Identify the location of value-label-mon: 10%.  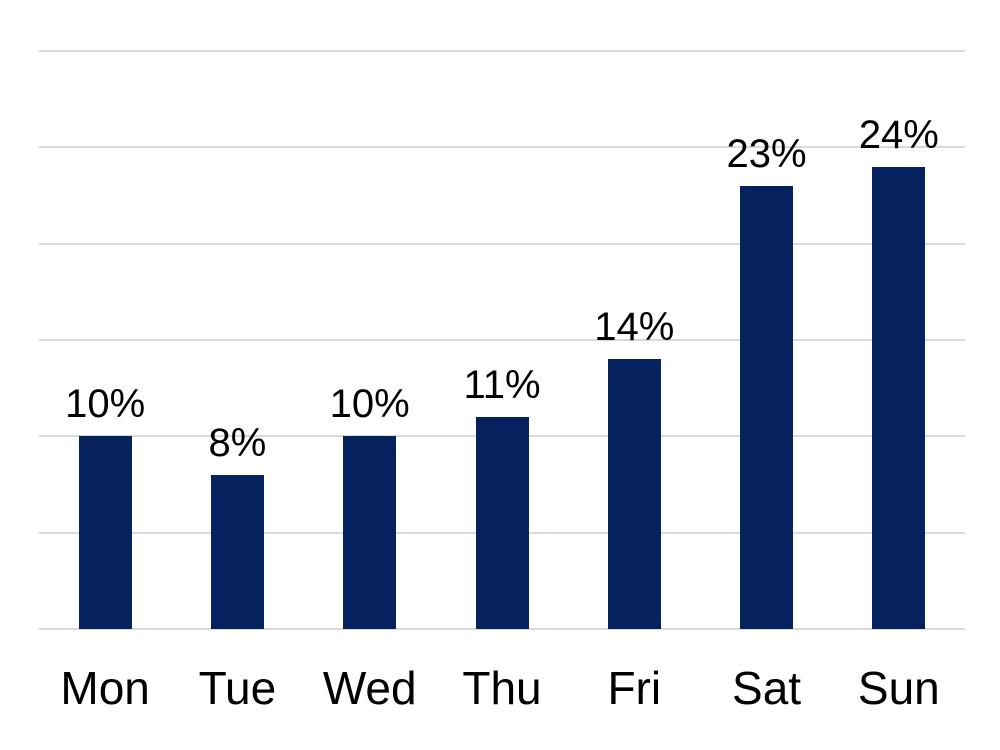
(105, 404).